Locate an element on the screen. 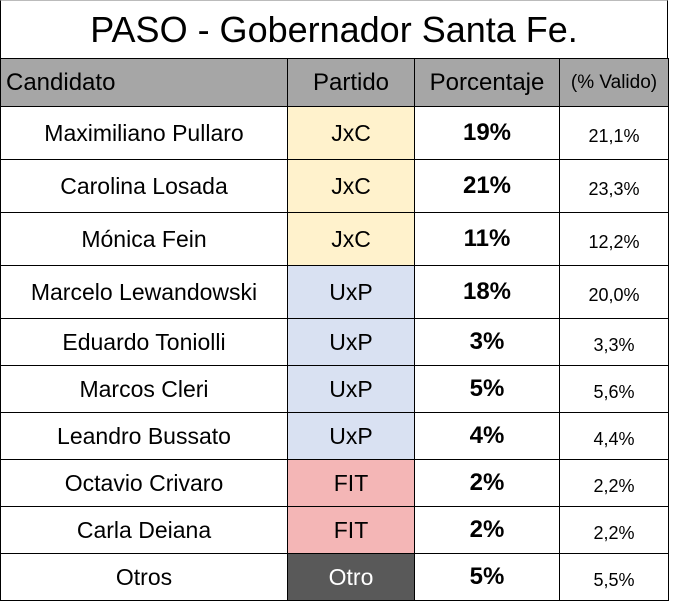 The image size is (674, 601). cell-porcentaje: 18% is located at coordinates (487, 292).